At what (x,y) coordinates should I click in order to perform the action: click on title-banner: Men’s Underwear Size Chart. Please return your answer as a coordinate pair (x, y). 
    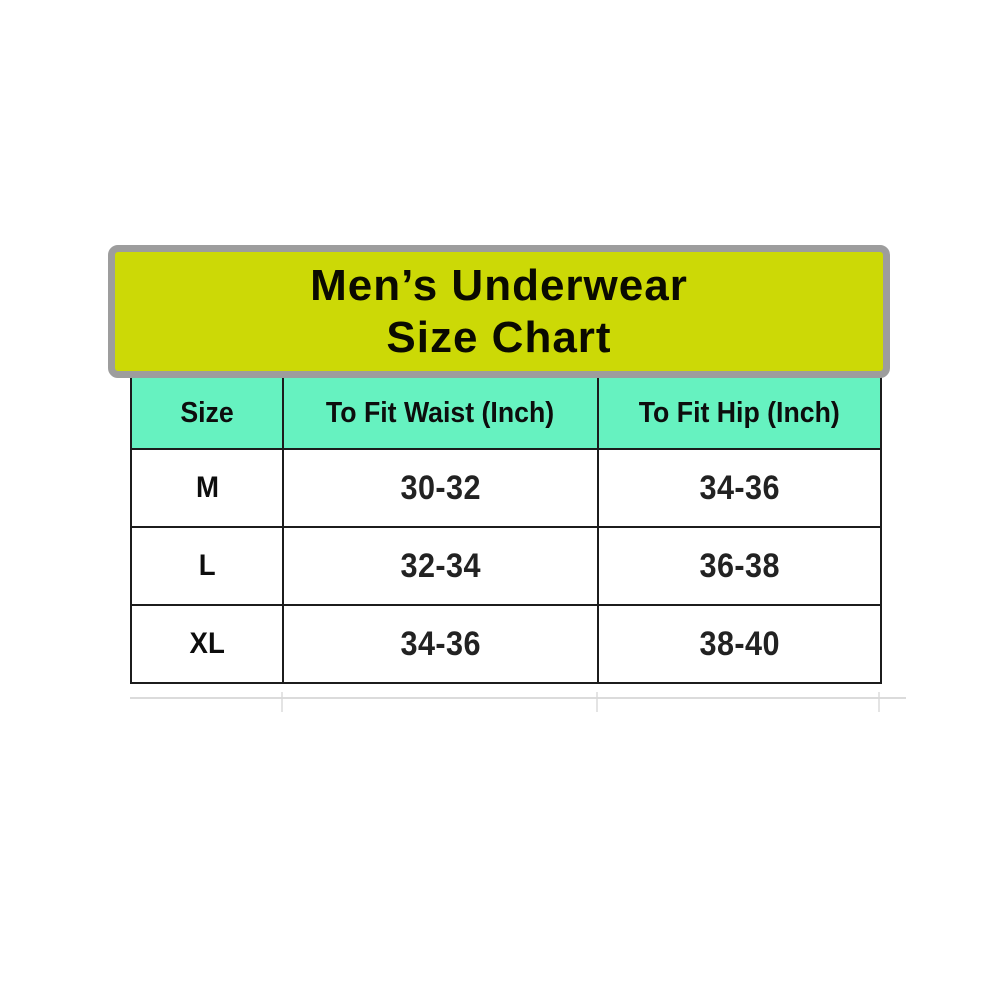
    Looking at the image, I should click on (499, 311).